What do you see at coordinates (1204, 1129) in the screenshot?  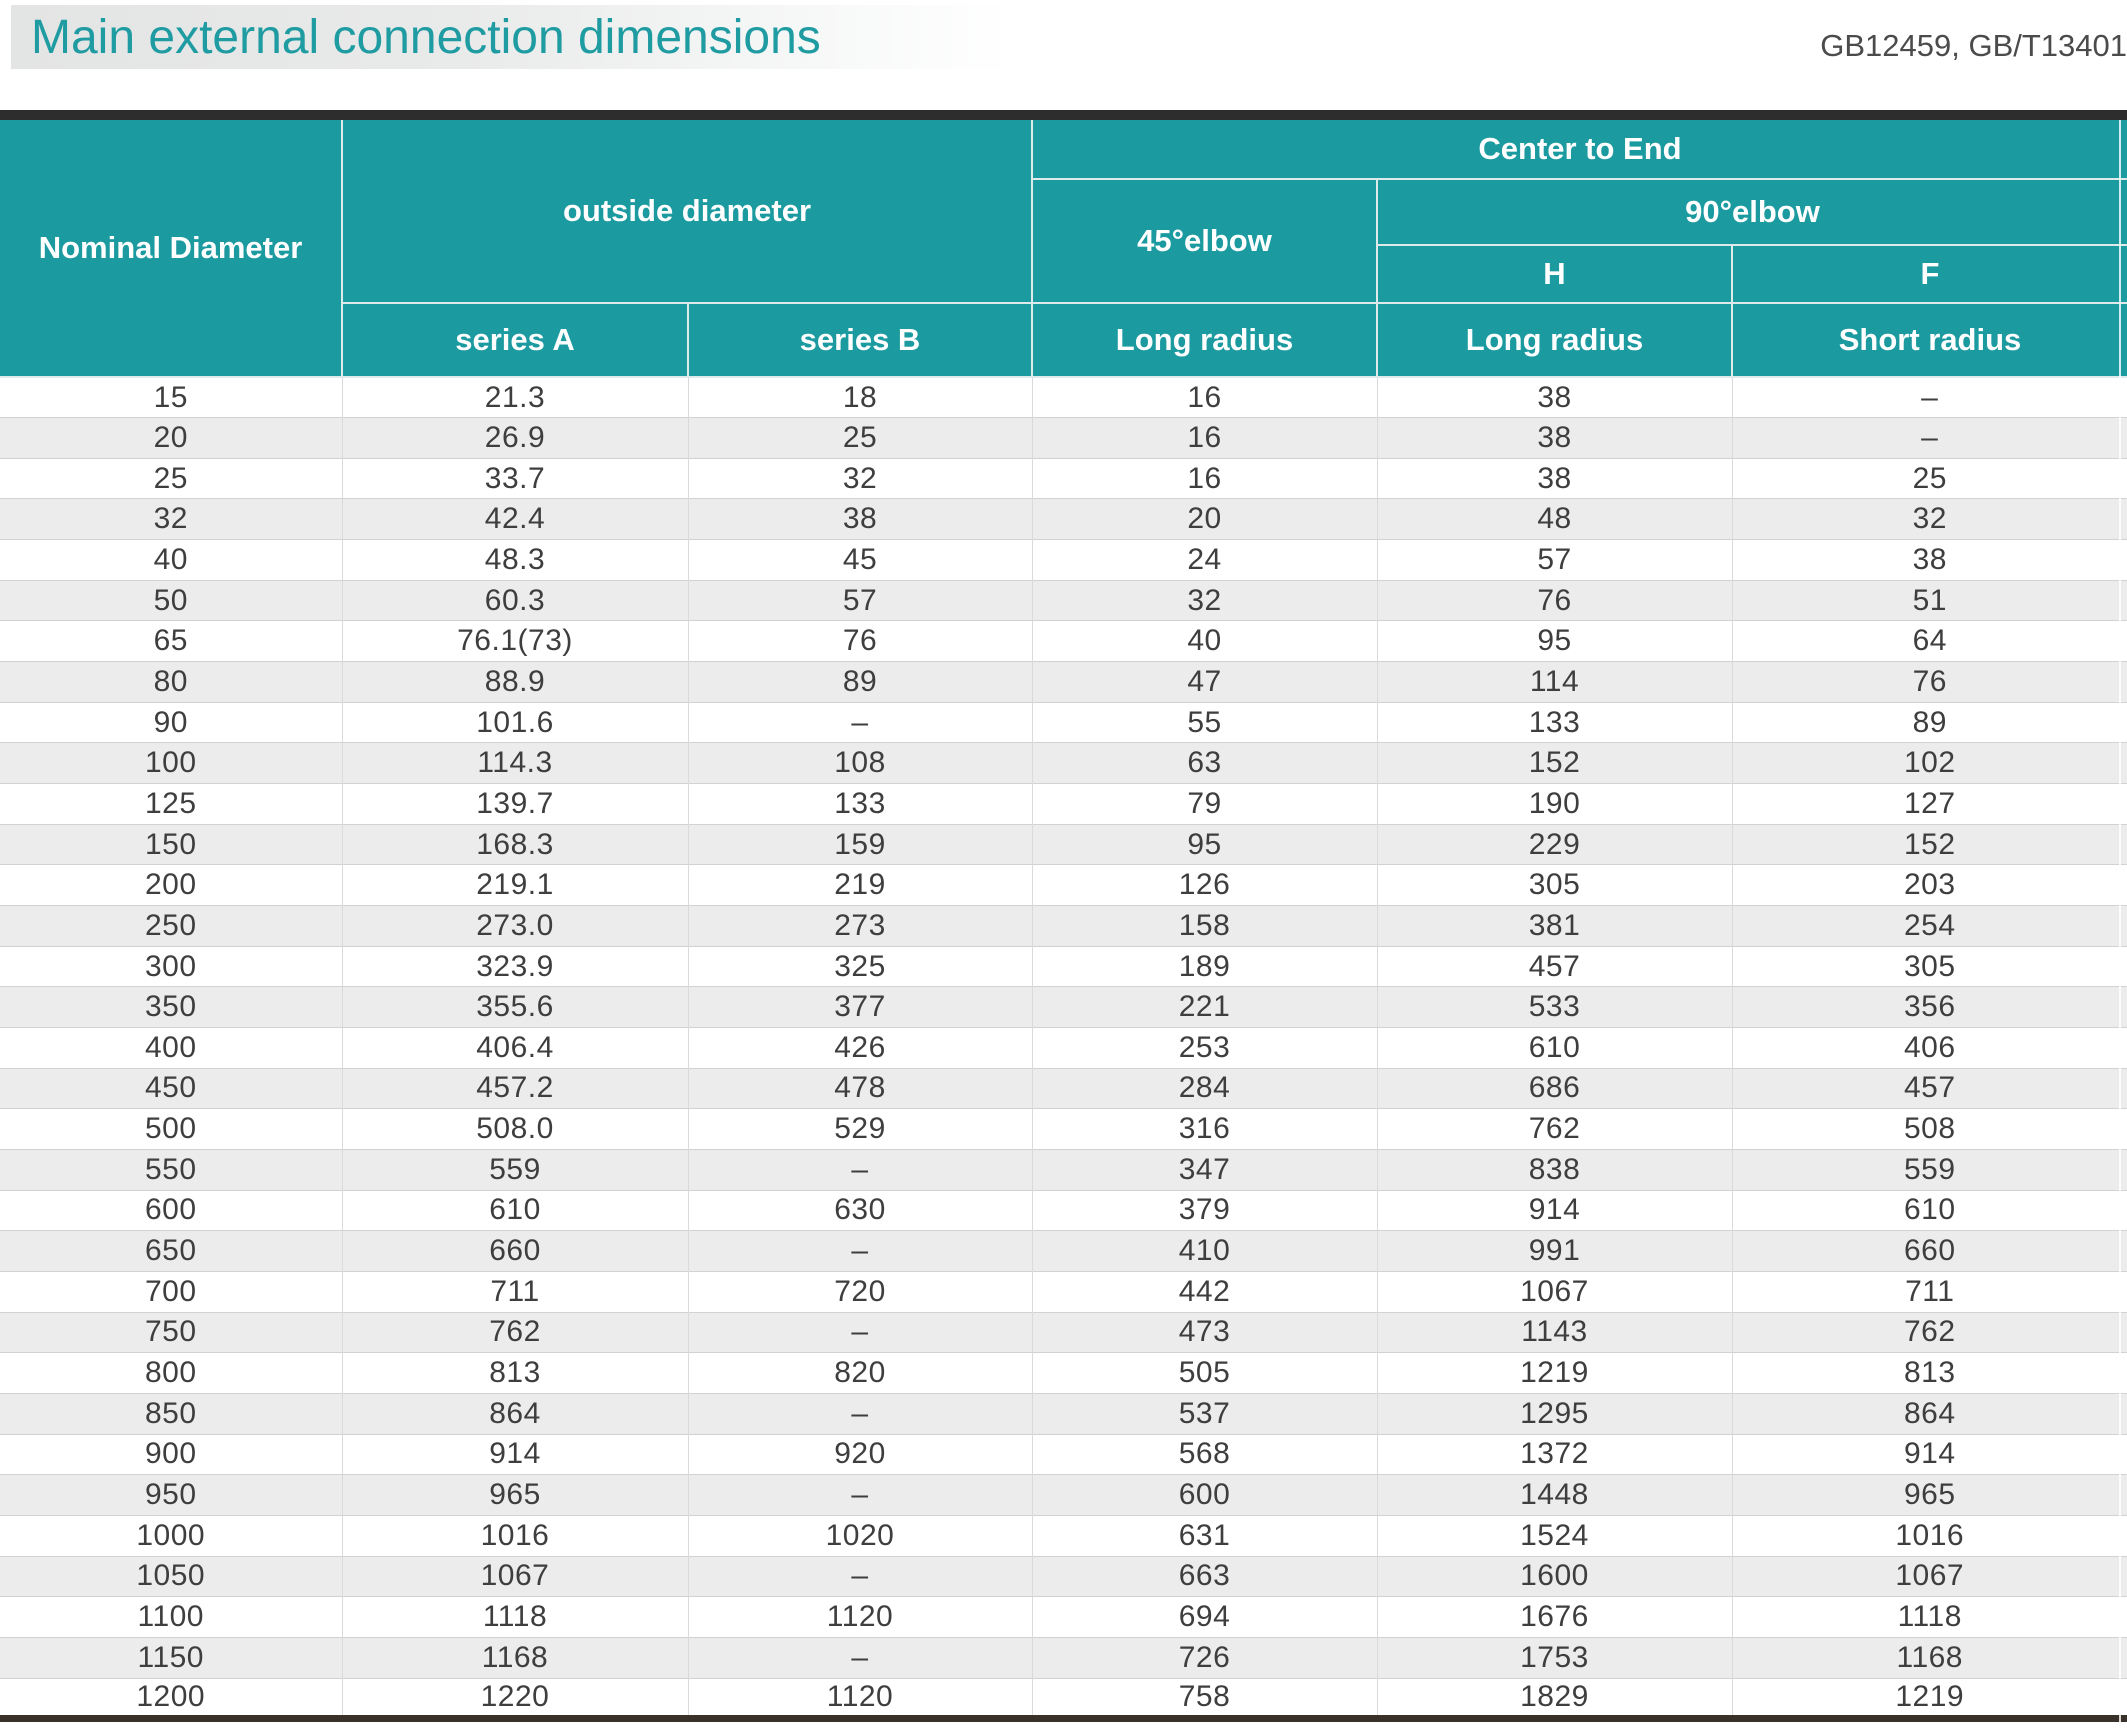 I see `table-cell: 316` at bounding box center [1204, 1129].